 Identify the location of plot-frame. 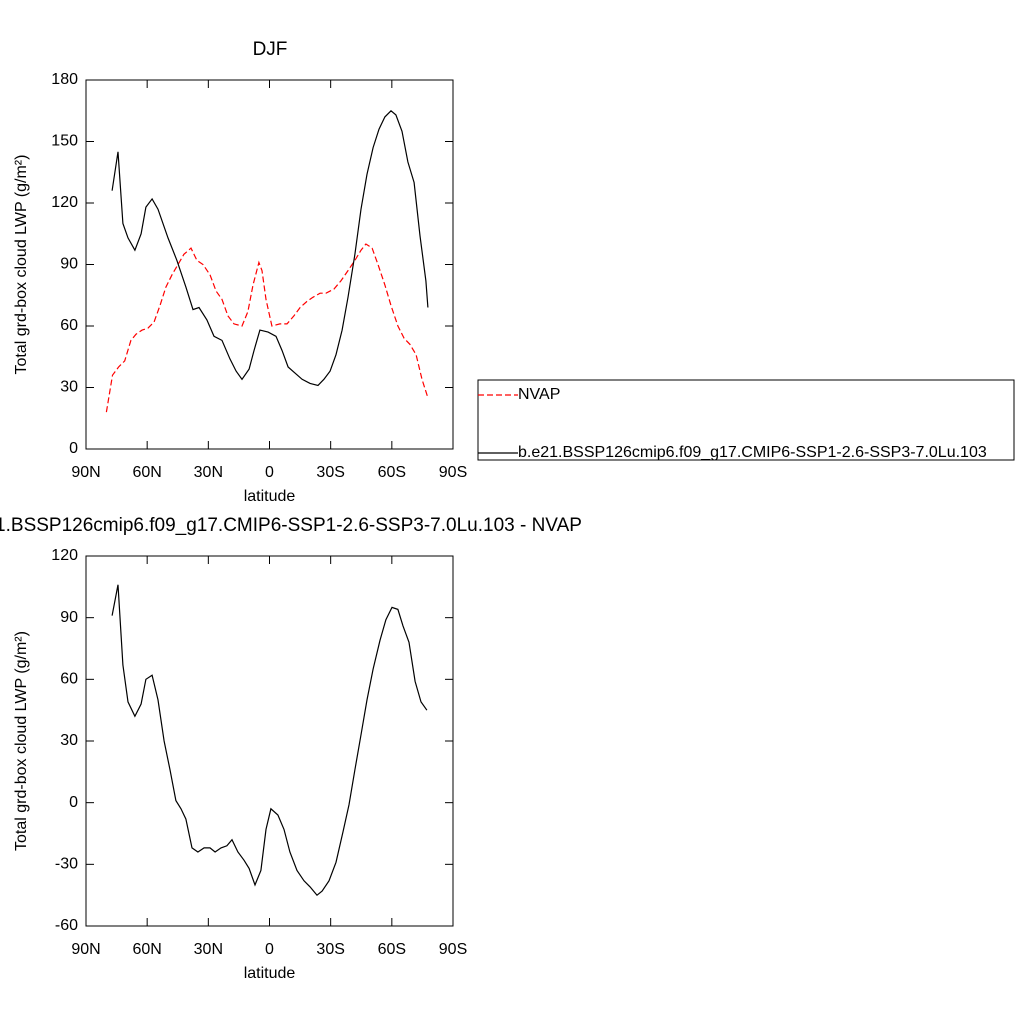
(269, 264).